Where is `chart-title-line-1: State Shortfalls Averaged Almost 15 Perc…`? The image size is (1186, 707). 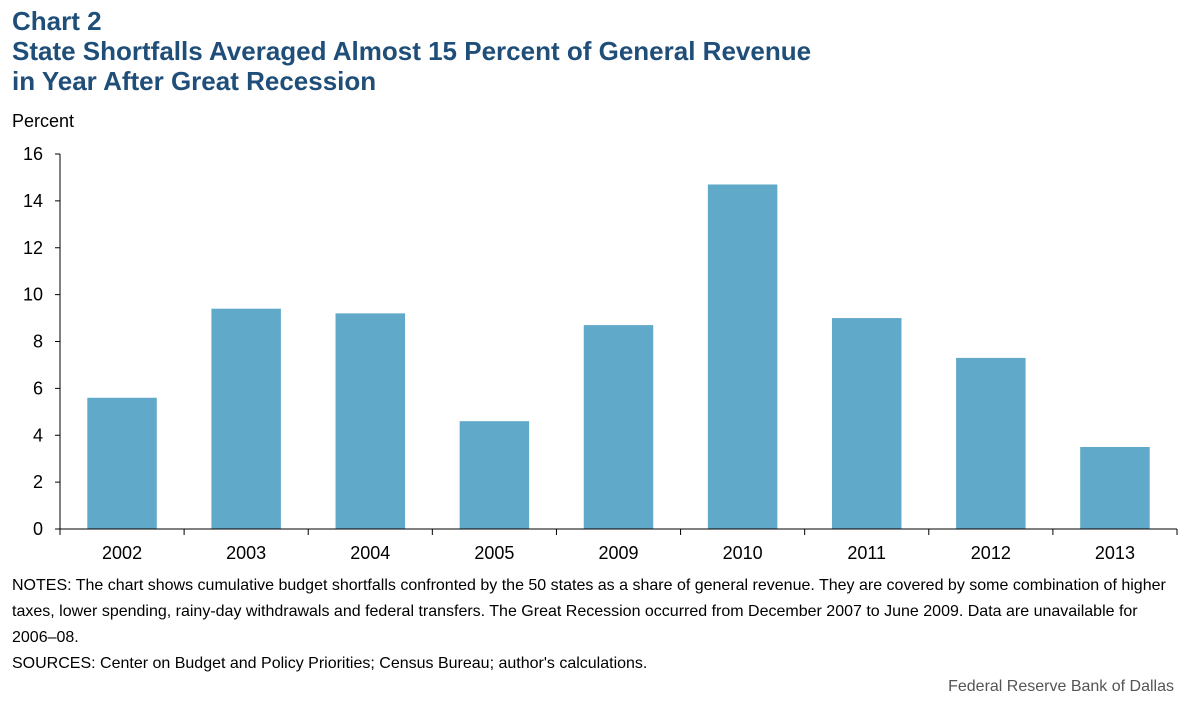 chart-title-line-1: State Shortfalls Averaged Almost 15 Perc… is located at coordinates (412, 51).